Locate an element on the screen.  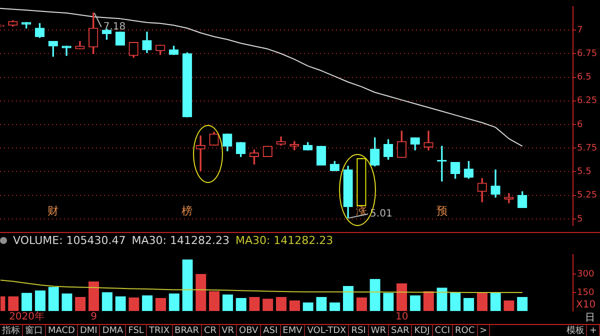
chart-subtitle: MA30: 141282.23 is located at coordinates (181, 240).